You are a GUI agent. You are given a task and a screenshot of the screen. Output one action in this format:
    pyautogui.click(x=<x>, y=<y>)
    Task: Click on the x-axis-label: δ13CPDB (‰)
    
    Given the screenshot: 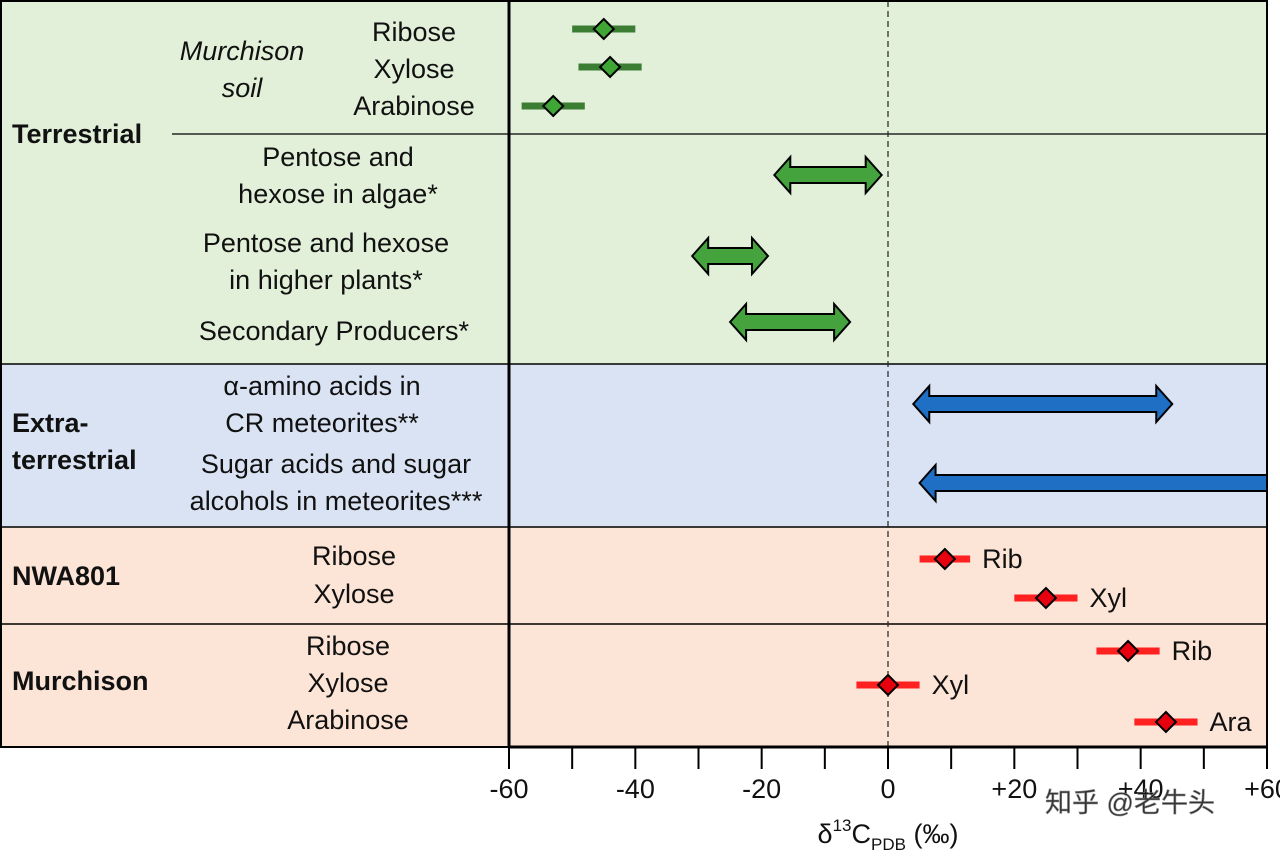 What is the action you would take?
    pyautogui.click(x=888, y=835)
    